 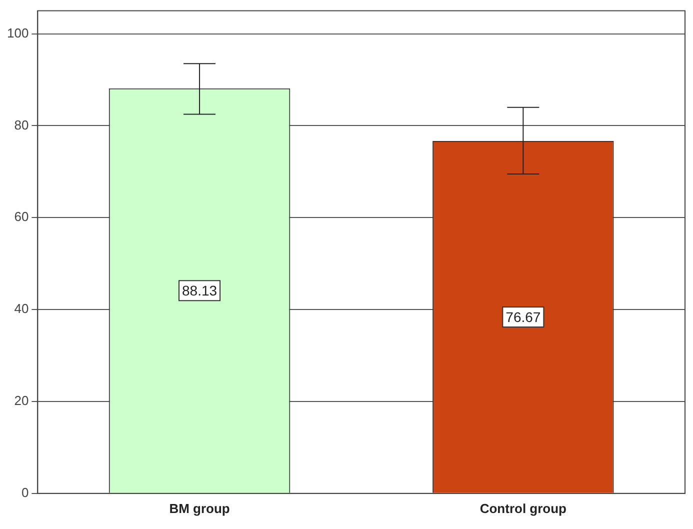 What do you see at coordinates (523, 508) in the screenshot?
I see `x-tick-label: Control group` at bounding box center [523, 508].